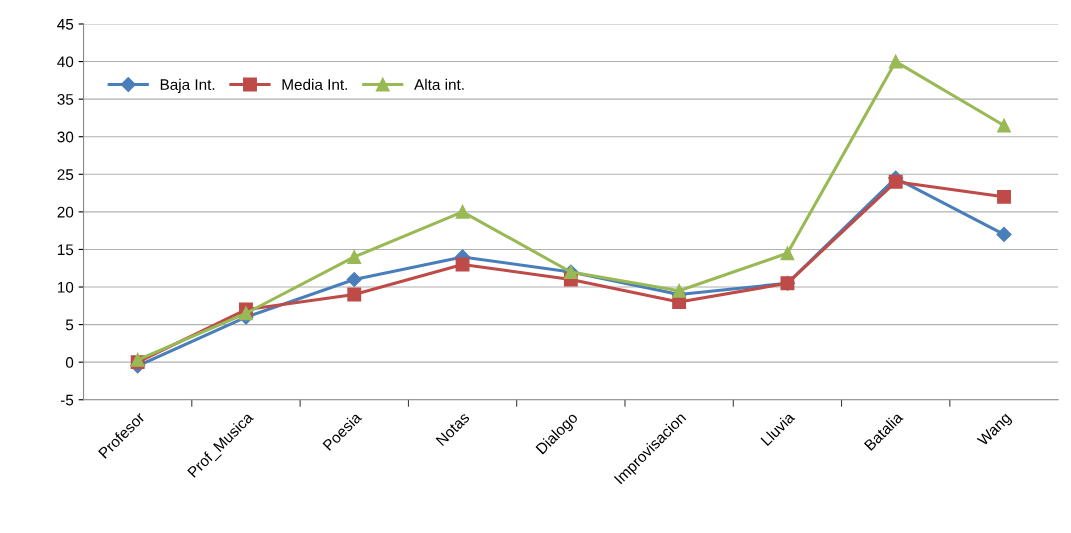 This screenshot has height=533, width=1071. What do you see at coordinates (65, 99) in the screenshot?
I see `y-tick-label: 35` at bounding box center [65, 99].